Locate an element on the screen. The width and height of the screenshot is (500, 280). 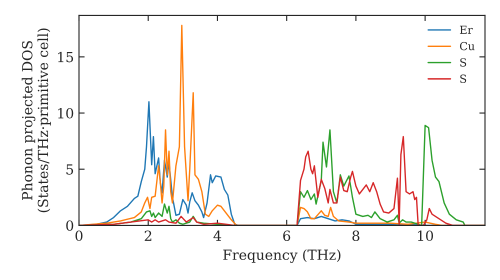
legend-label: Er is located at coordinates (466, 30).